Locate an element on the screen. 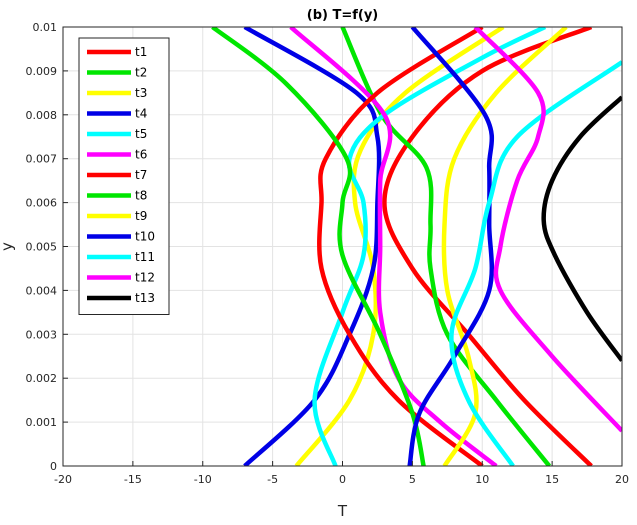 This screenshot has height=525, width=637. y-tick-label: 0.007 is located at coordinates (42, 159).